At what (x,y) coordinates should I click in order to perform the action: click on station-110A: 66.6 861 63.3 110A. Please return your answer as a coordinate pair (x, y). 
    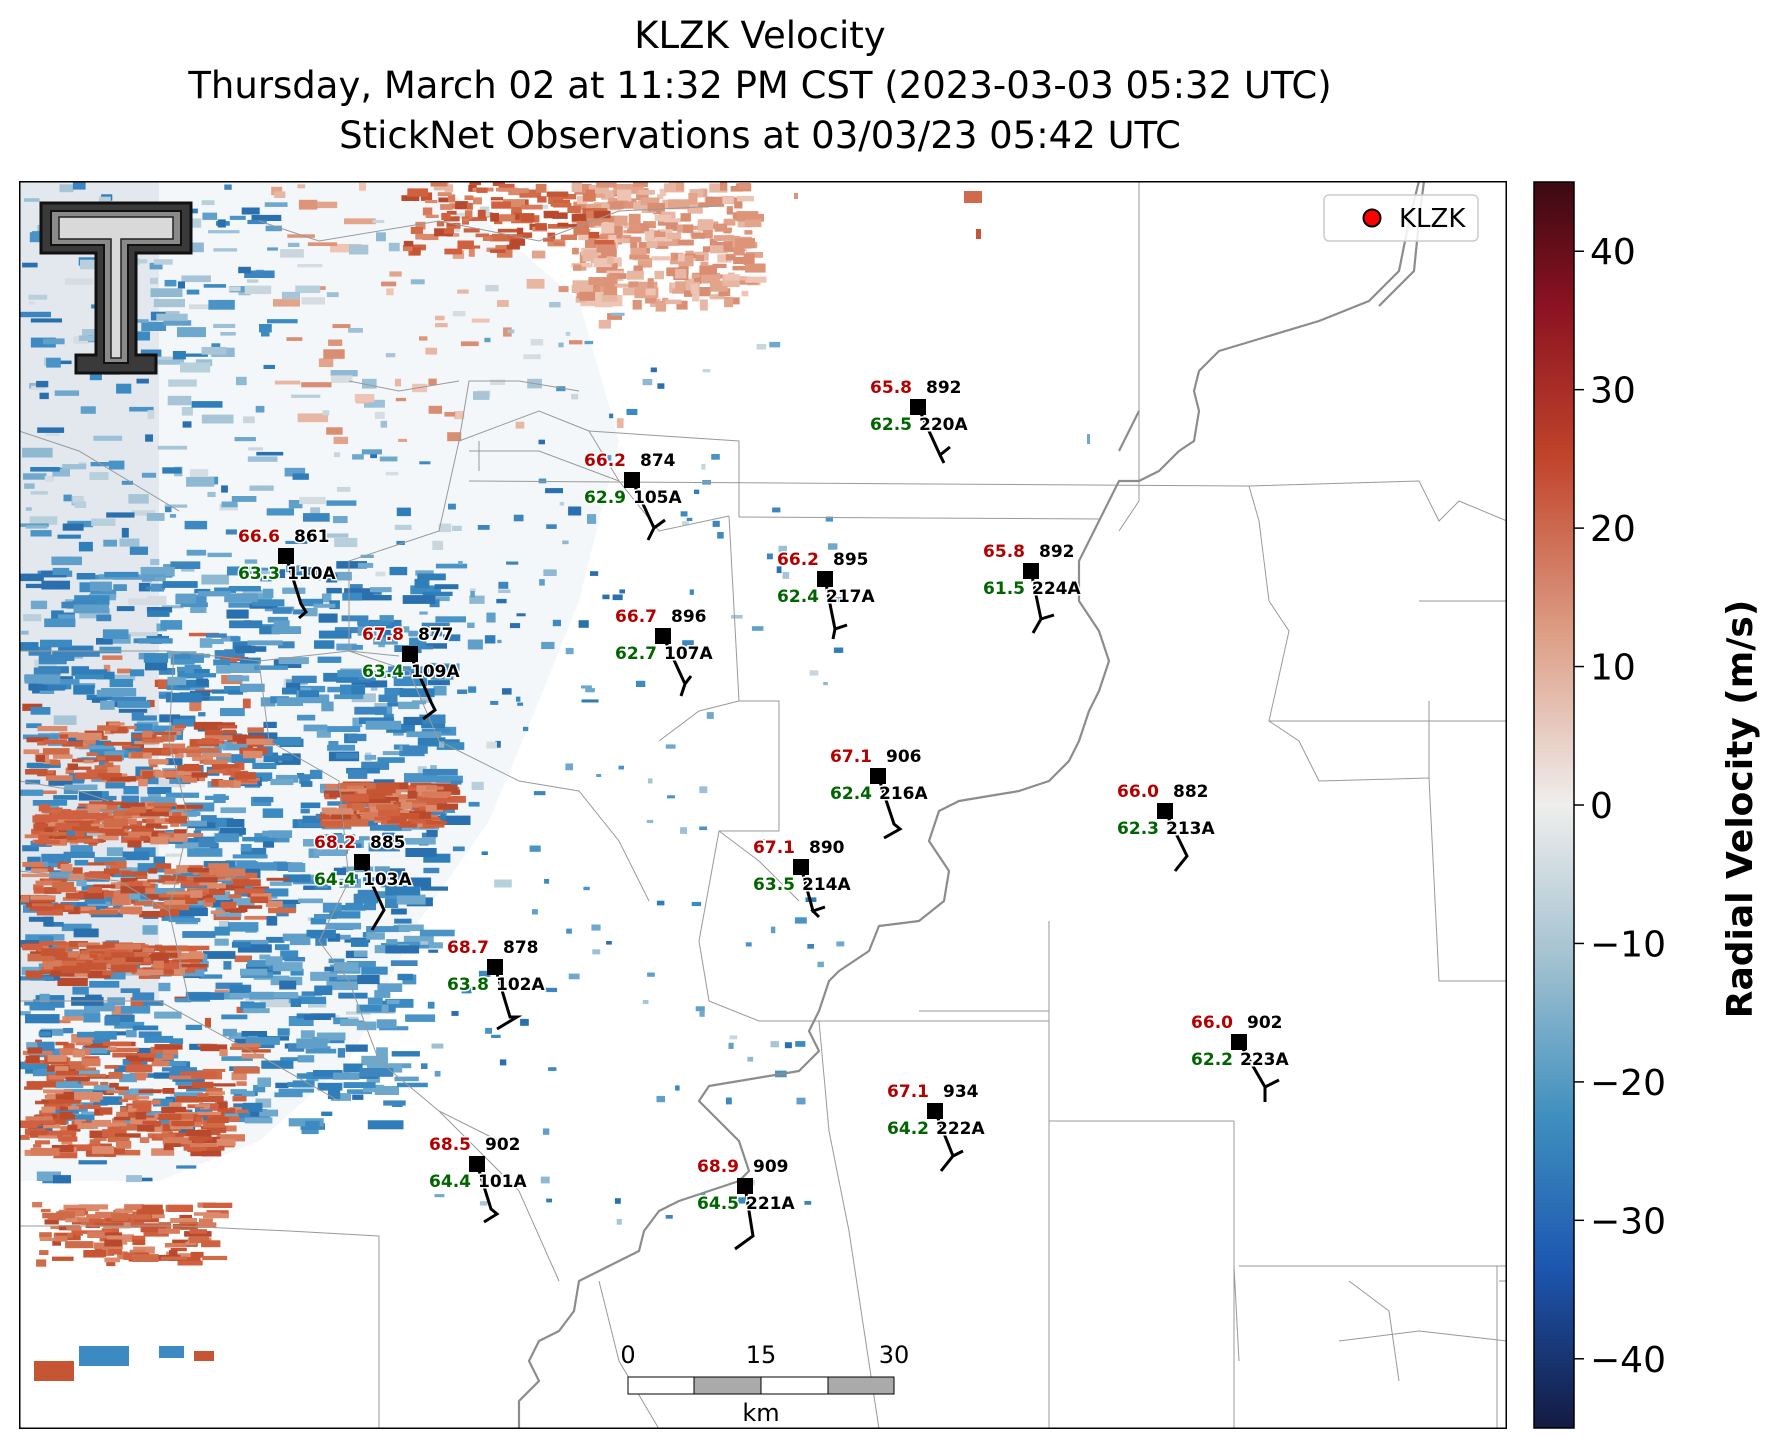
    Looking at the image, I should click on (287, 573).